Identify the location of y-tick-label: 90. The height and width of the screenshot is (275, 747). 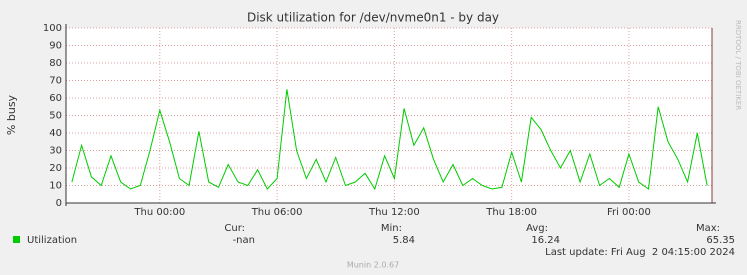
(55, 46).